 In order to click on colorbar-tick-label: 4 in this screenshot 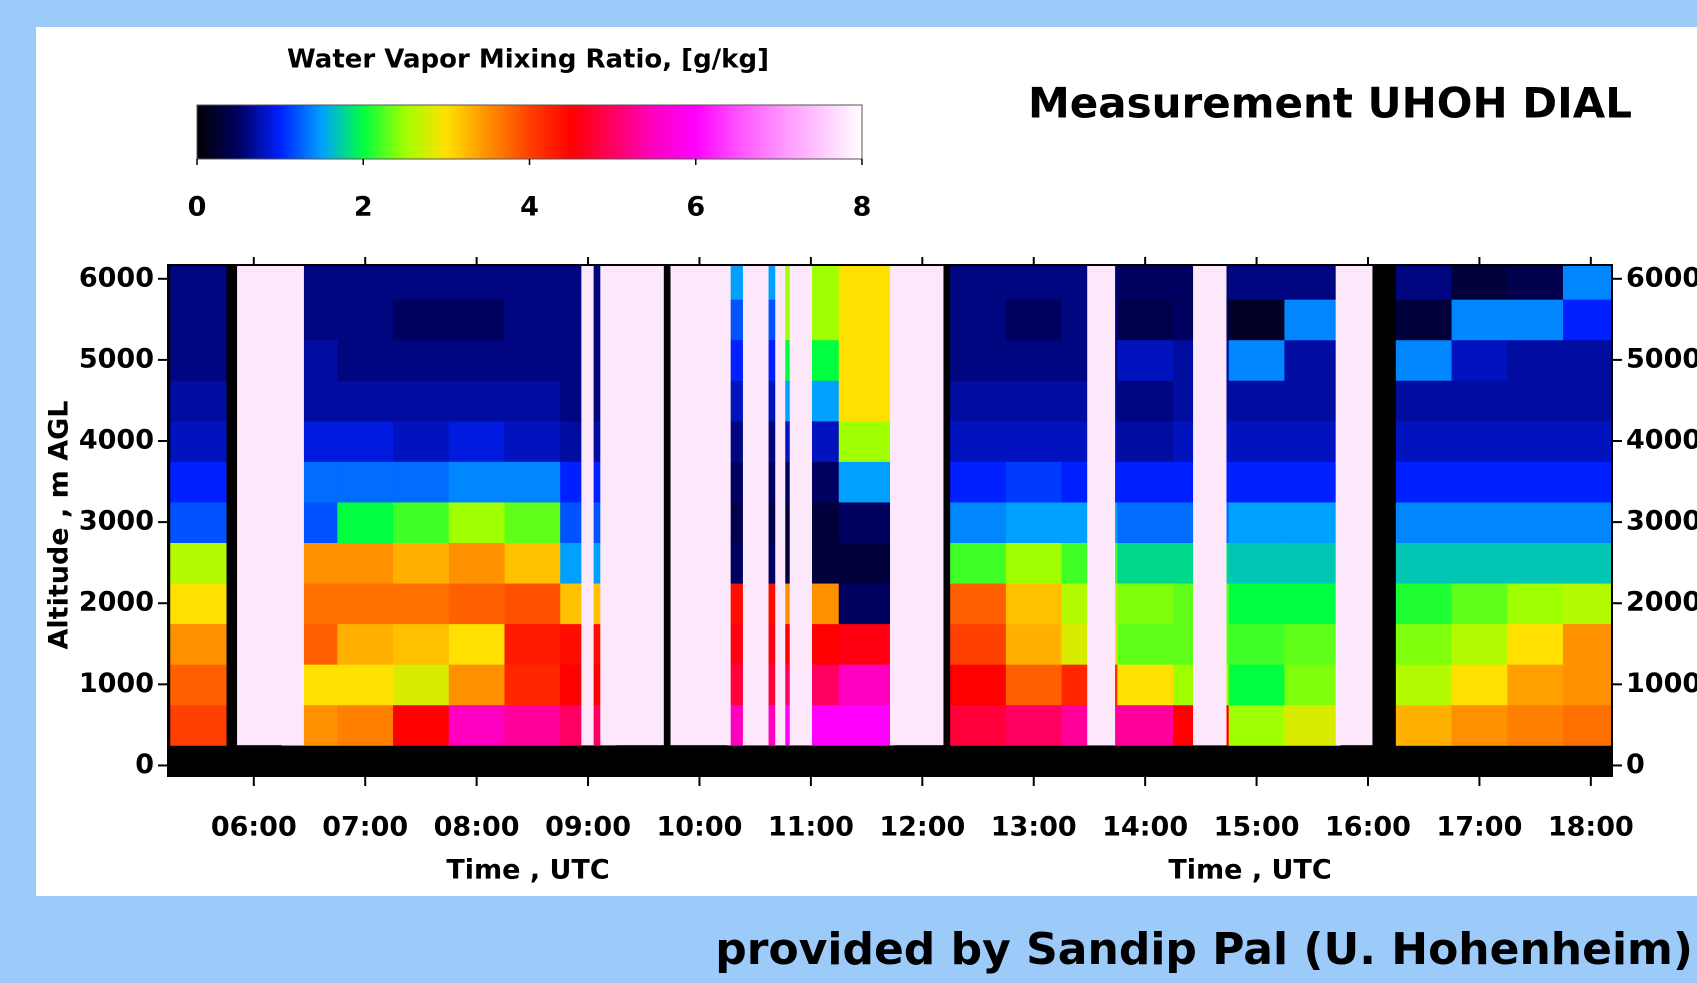, I will do `click(529, 207)`.